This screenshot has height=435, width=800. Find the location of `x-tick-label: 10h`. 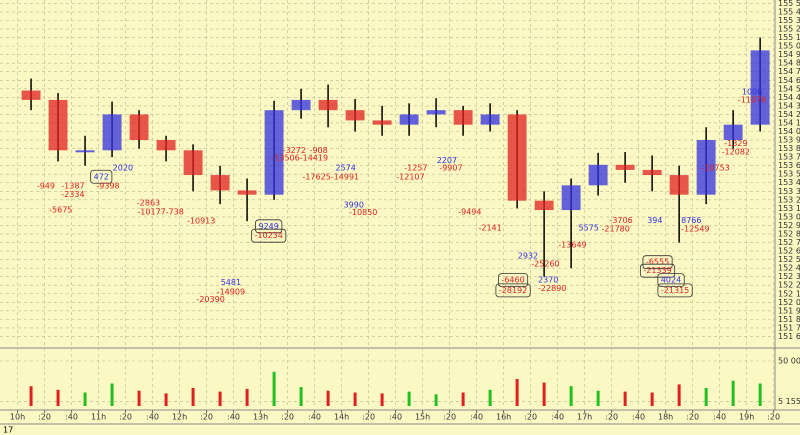

x-tick-label: 10h is located at coordinates (17, 417).